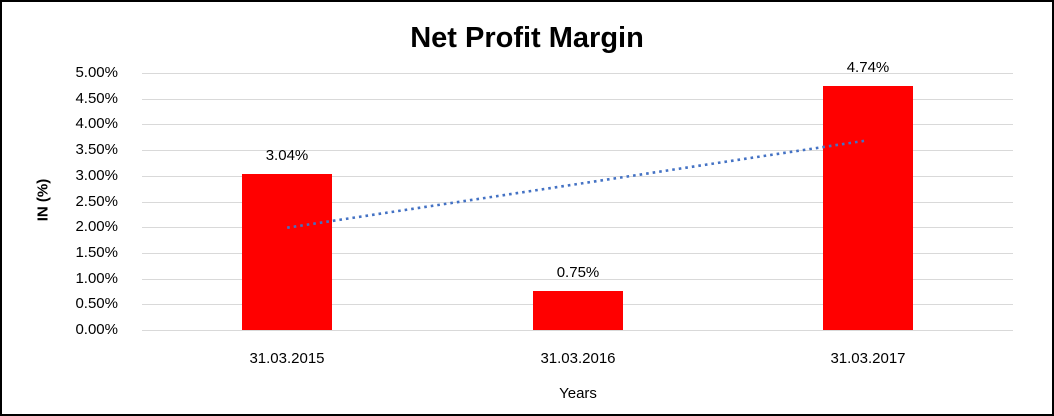 The height and width of the screenshot is (416, 1054). What do you see at coordinates (578, 358) in the screenshot?
I see `x-category-label: 31.03.2016` at bounding box center [578, 358].